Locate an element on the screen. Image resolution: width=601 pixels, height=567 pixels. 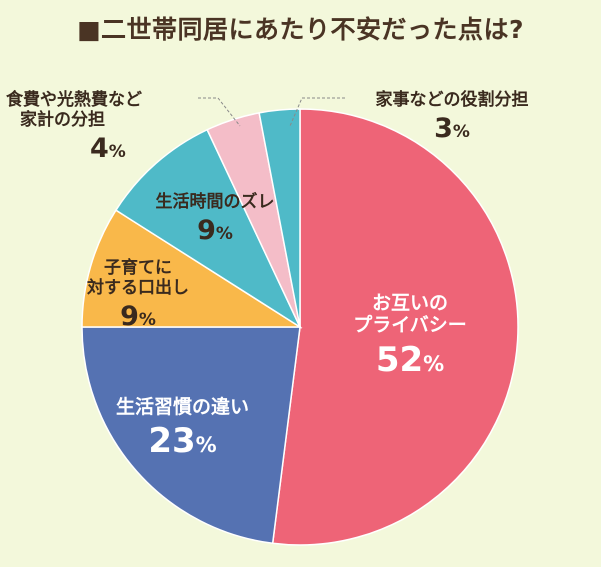
slice-value-childrearing-number: 9 is located at coordinates (129, 317).